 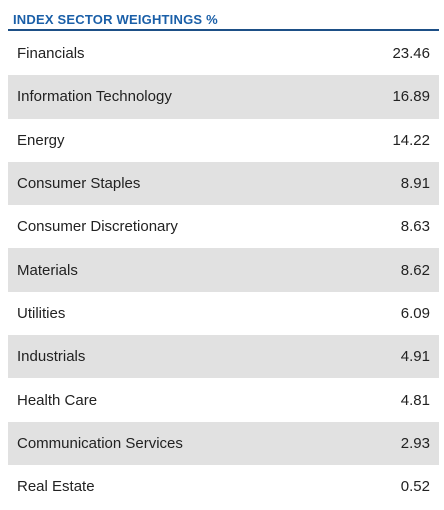 I want to click on sector-name: Information Technology, so click(x=94, y=97).